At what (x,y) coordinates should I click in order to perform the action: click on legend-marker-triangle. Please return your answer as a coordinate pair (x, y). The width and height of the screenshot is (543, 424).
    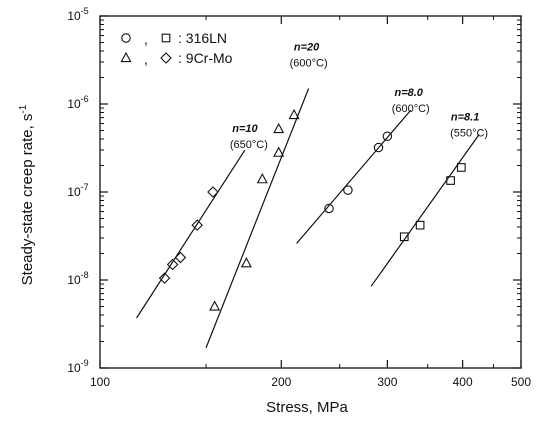
    Looking at the image, I should click on (126, 57).